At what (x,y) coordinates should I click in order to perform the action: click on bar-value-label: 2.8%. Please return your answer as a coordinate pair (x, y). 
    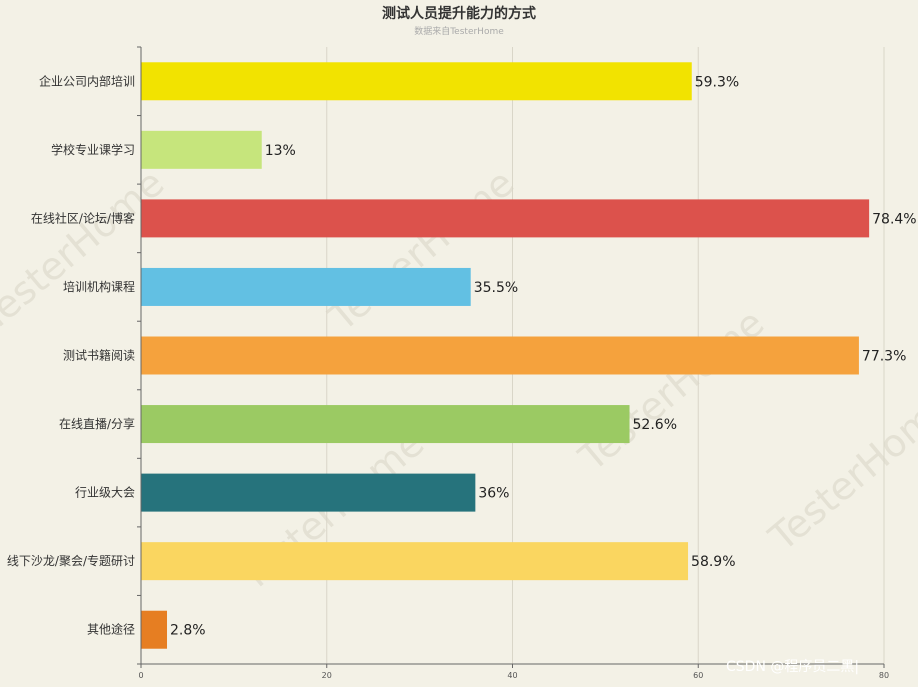
    Looking at the image, I should click on (188, 631).